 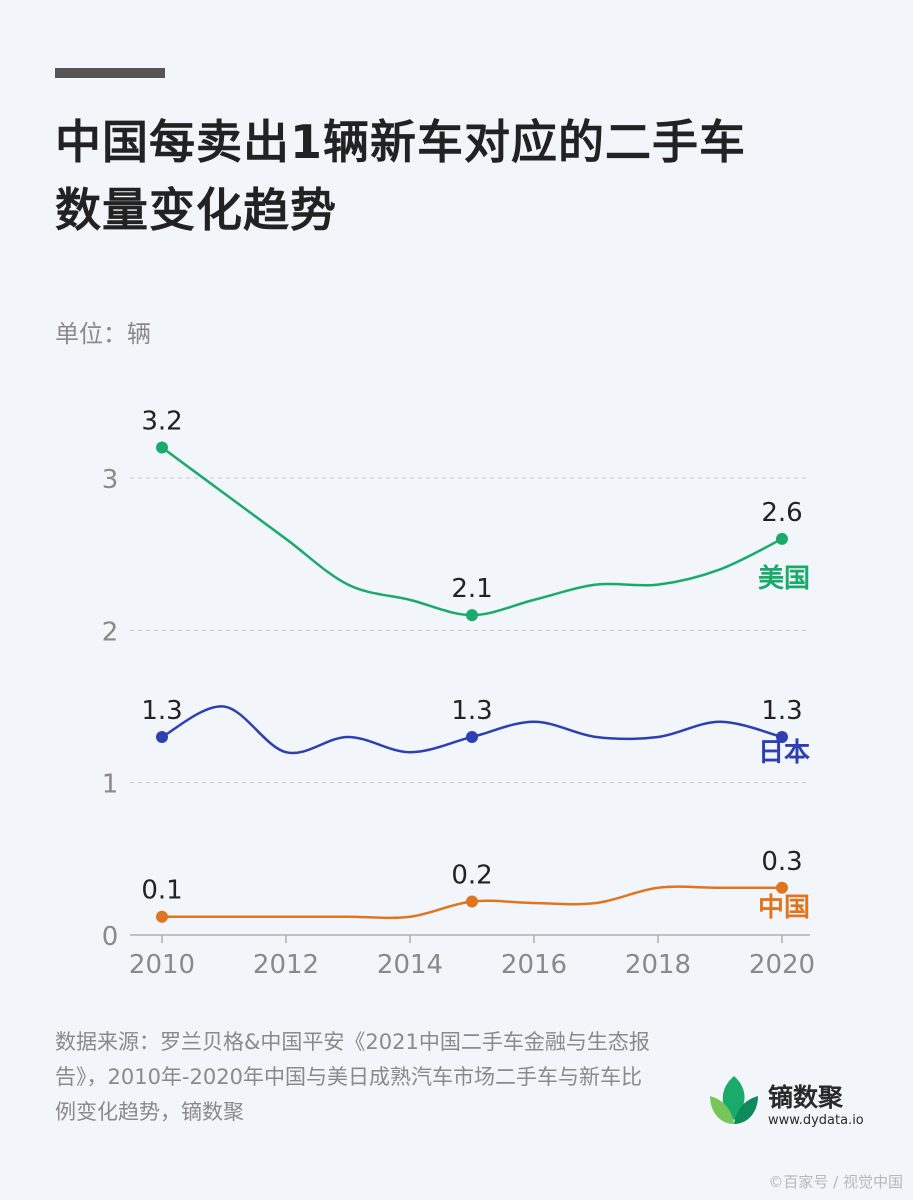 What do you see at coordinates (816, 1120) in the screenshot?
I see `logo-url: www.dydata.io` at bounding box center [816, 1120].